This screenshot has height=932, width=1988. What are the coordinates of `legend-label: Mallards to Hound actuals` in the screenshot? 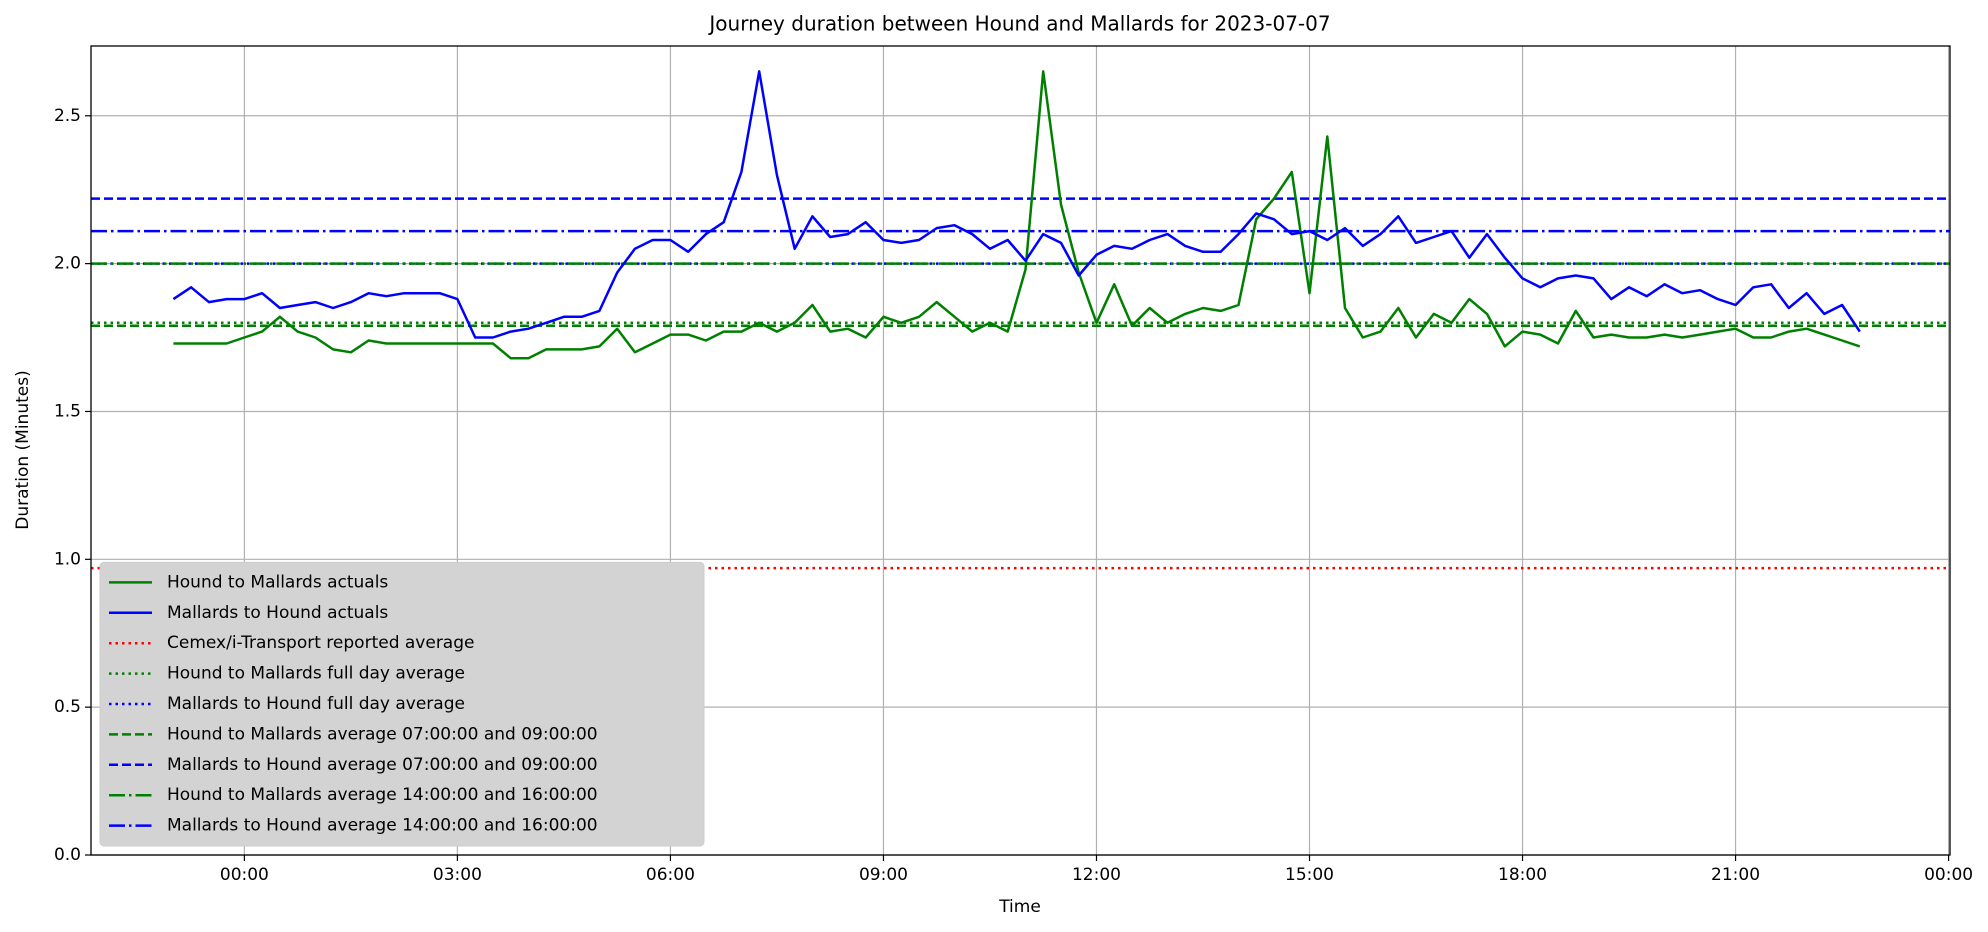 It's located at (277, 613).